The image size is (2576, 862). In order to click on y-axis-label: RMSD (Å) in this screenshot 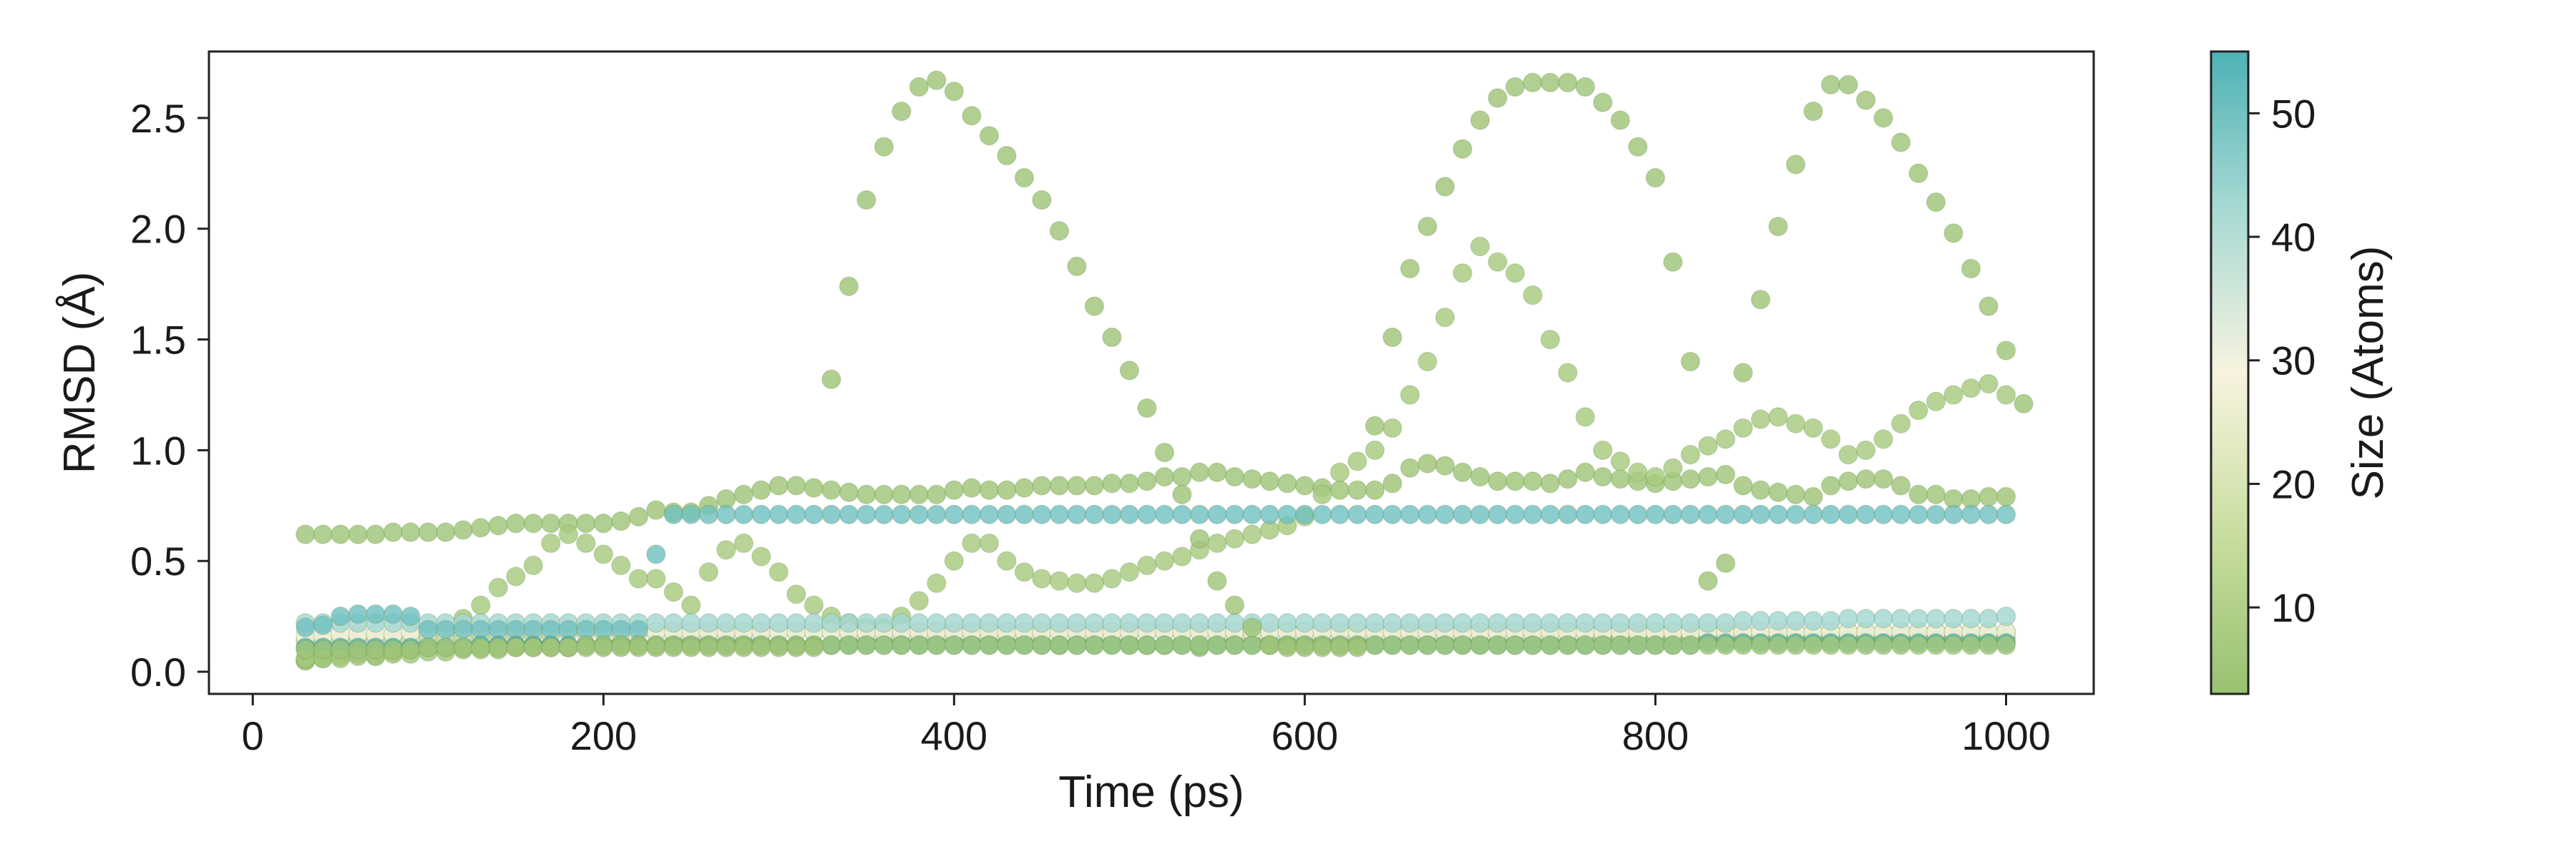, I will do `click(79, 373)`.